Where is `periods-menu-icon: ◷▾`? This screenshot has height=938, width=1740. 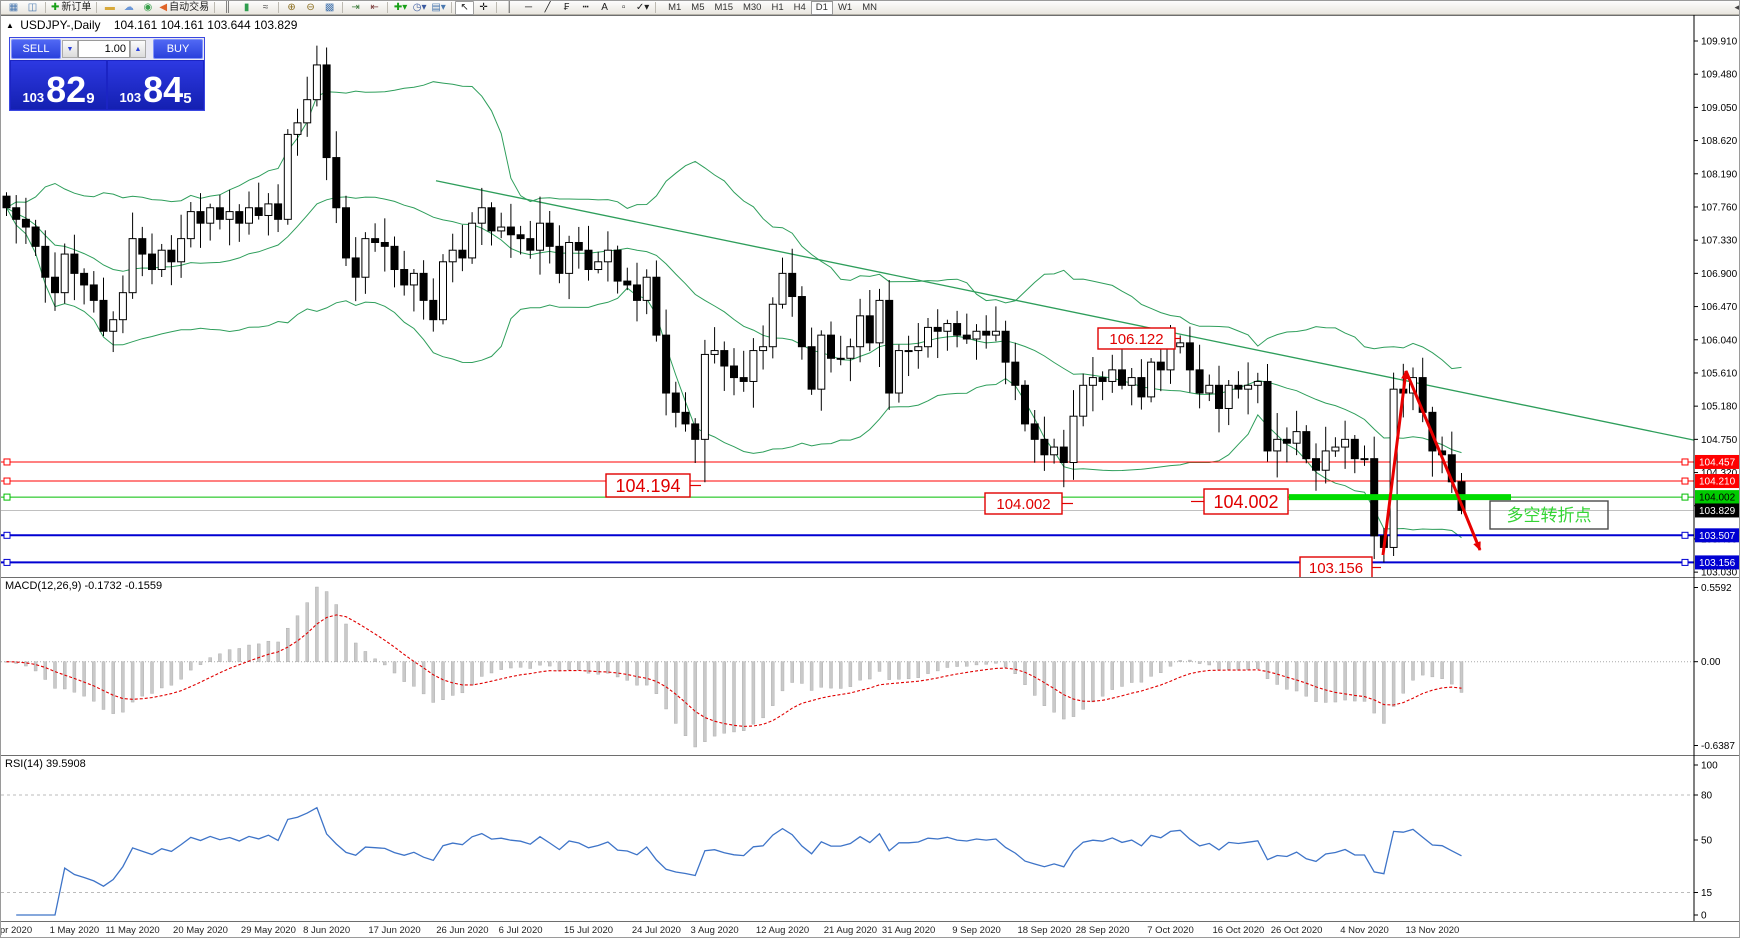
periods-menu-icon: ◷▾ is located at coordinates (419, 8).